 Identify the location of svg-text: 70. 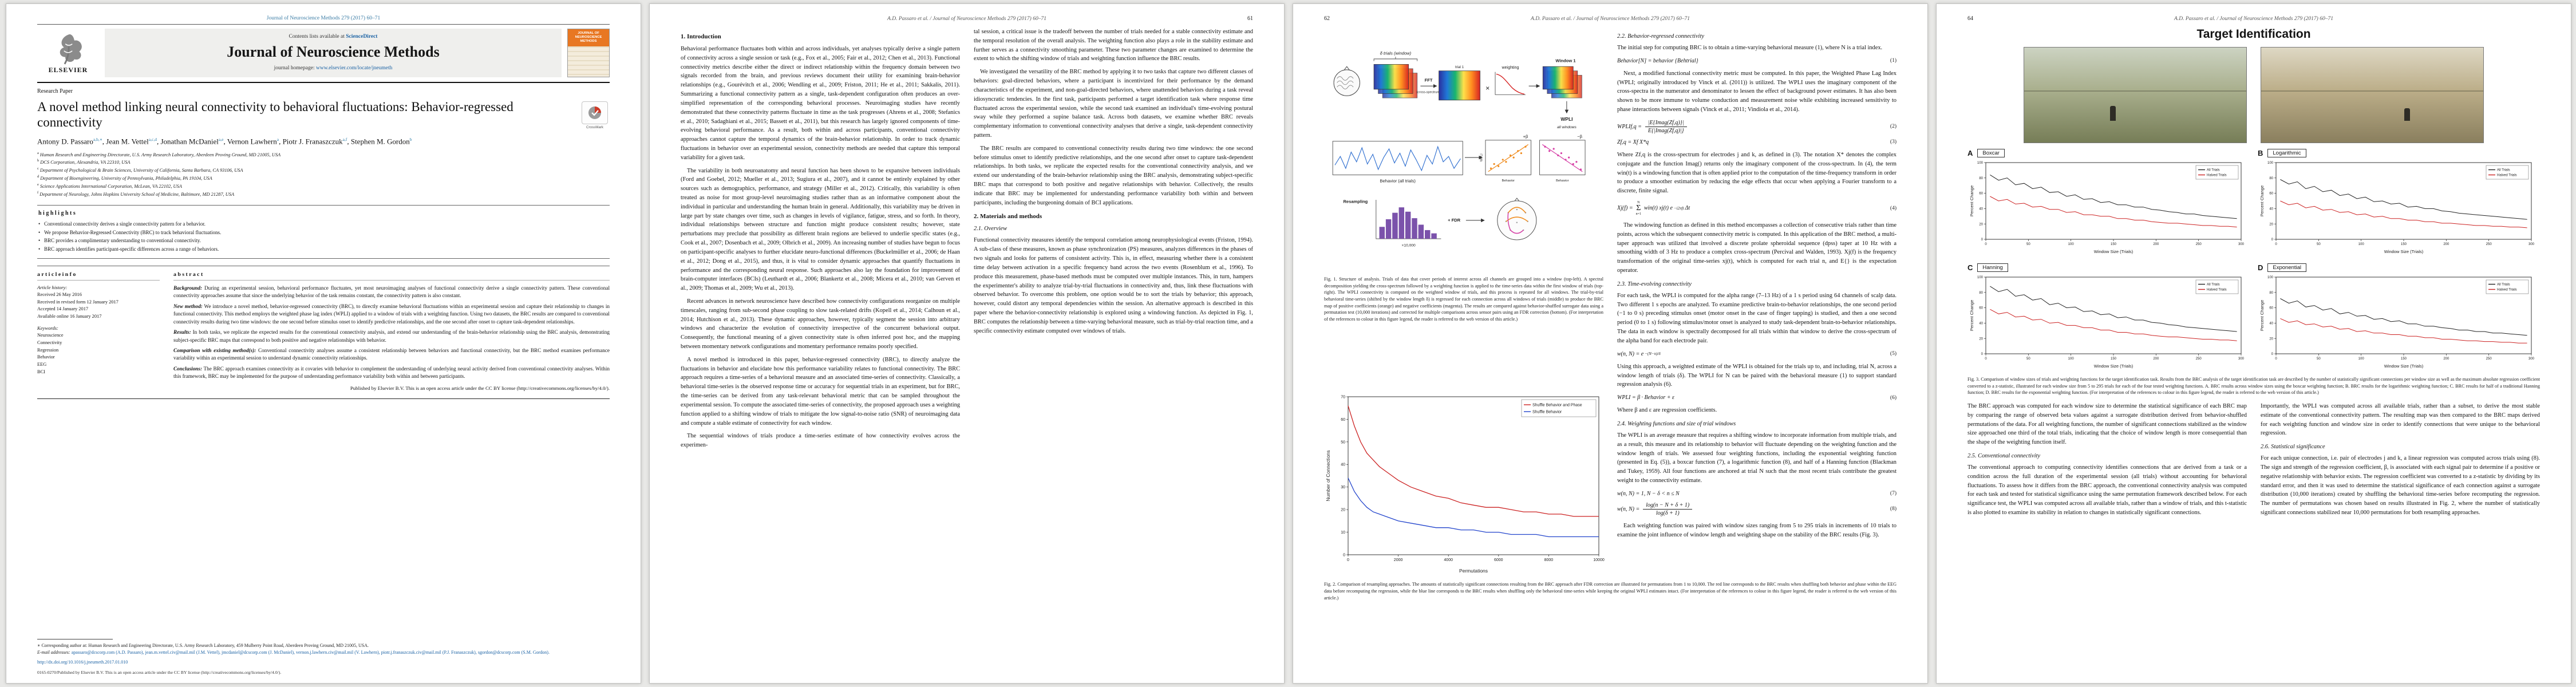
(1343, 398).